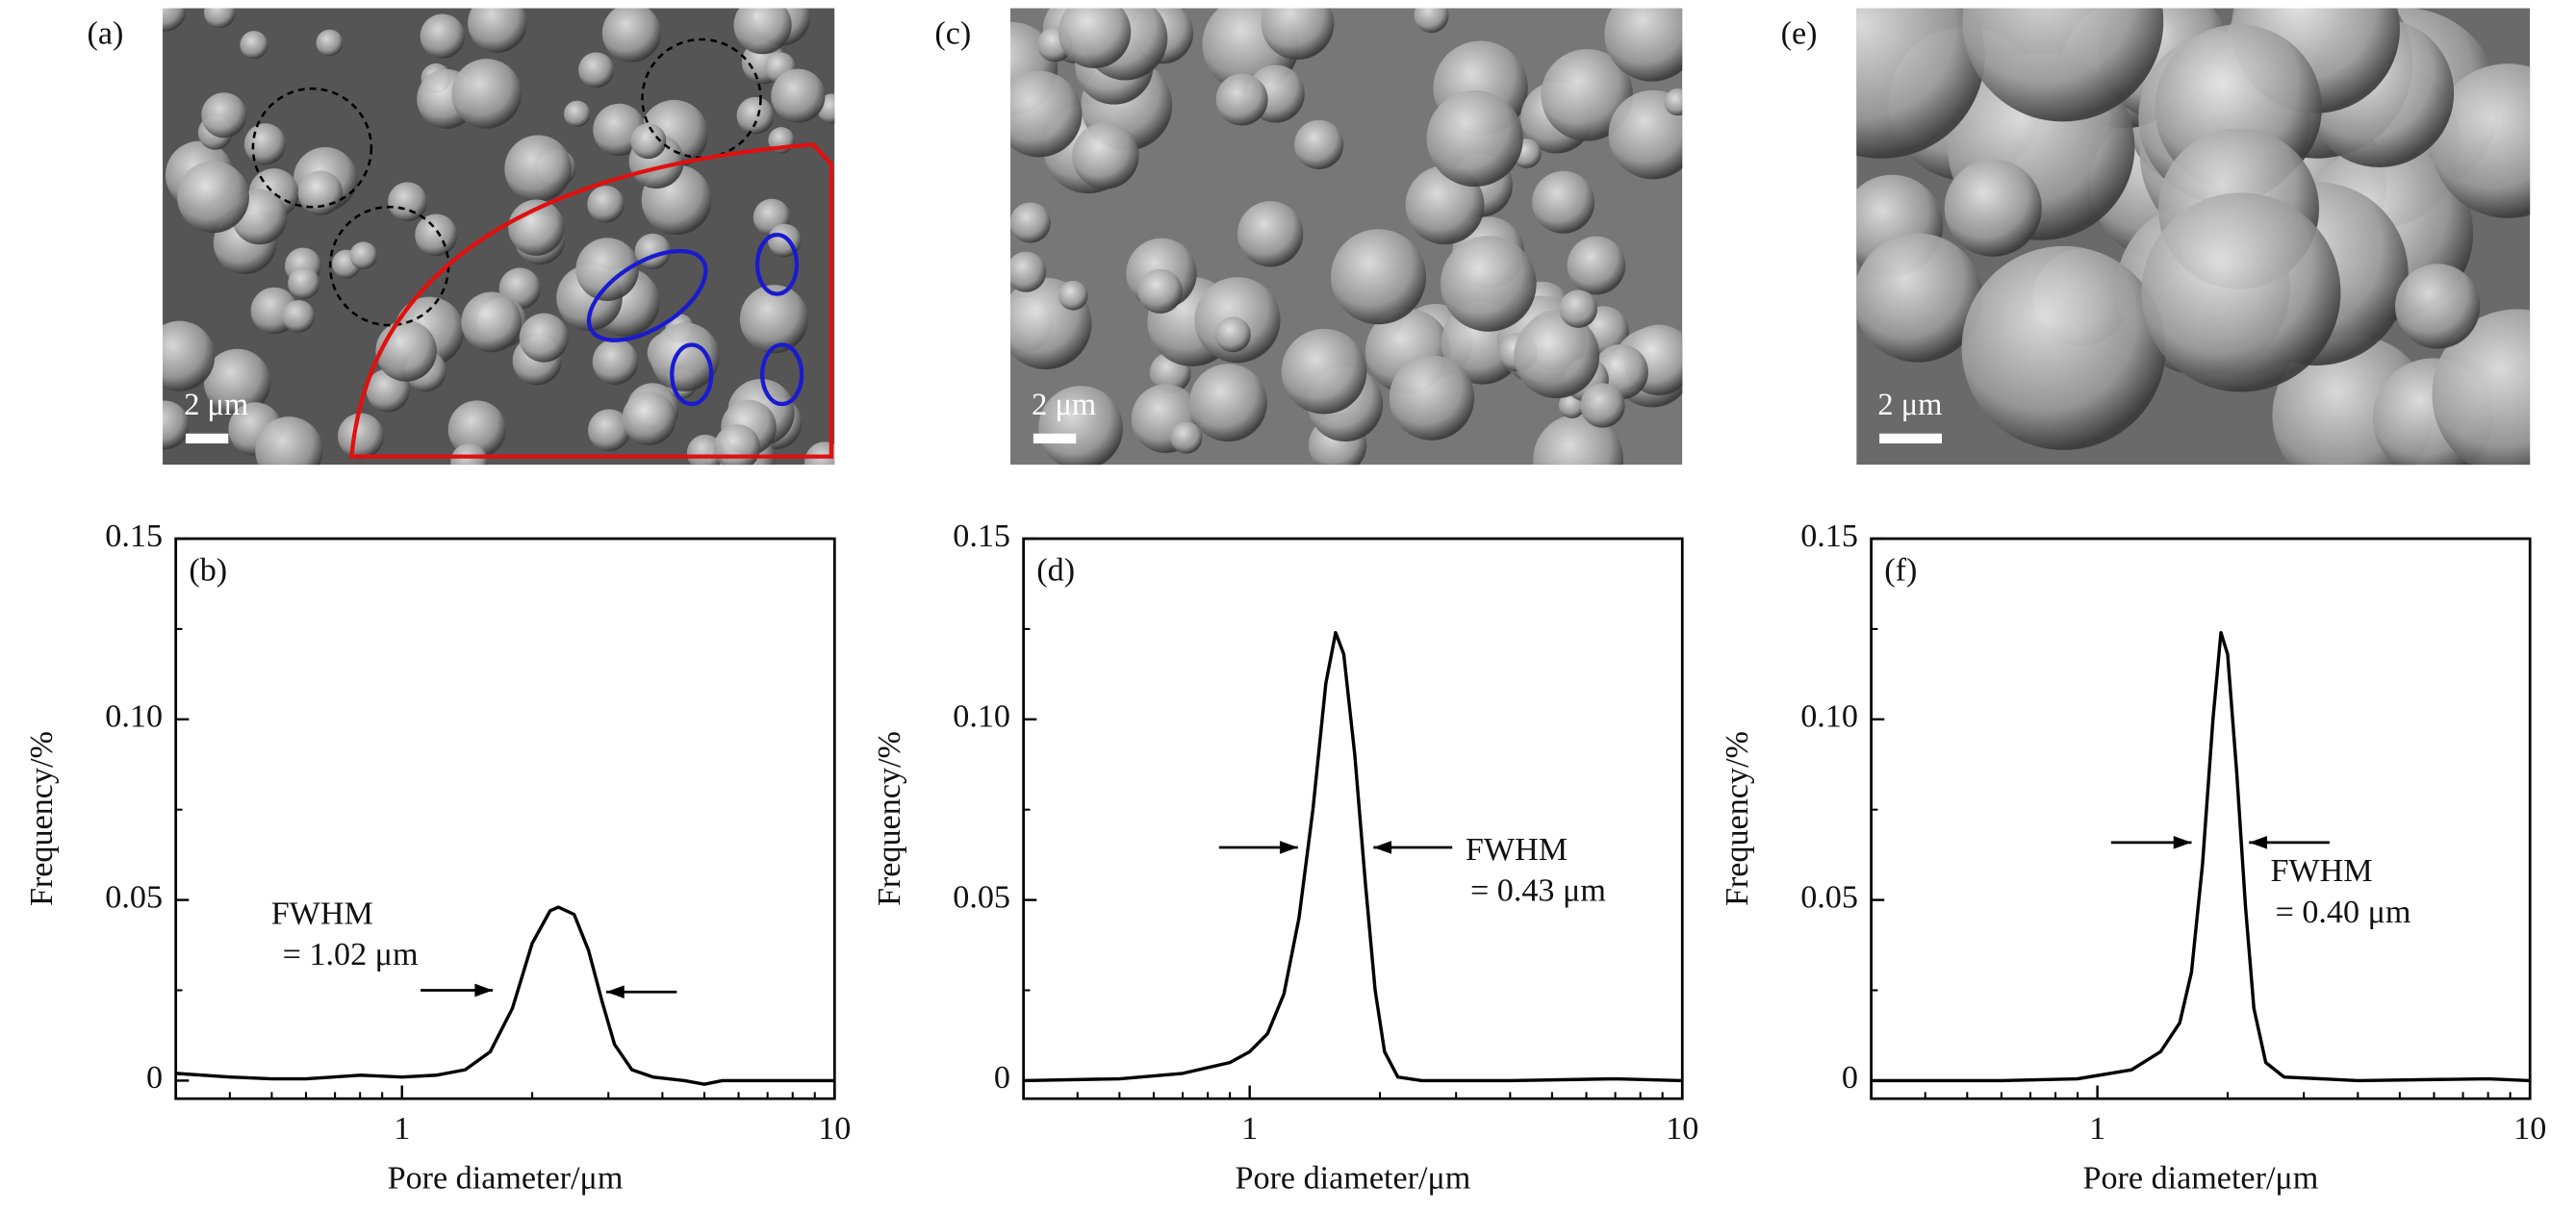 The height and width of the screenshot is (1212, 2576). What do you see at coordinates (952, 33) in the screenshot?
I see `panel-label: (c)` at bounding box center [952, 33].